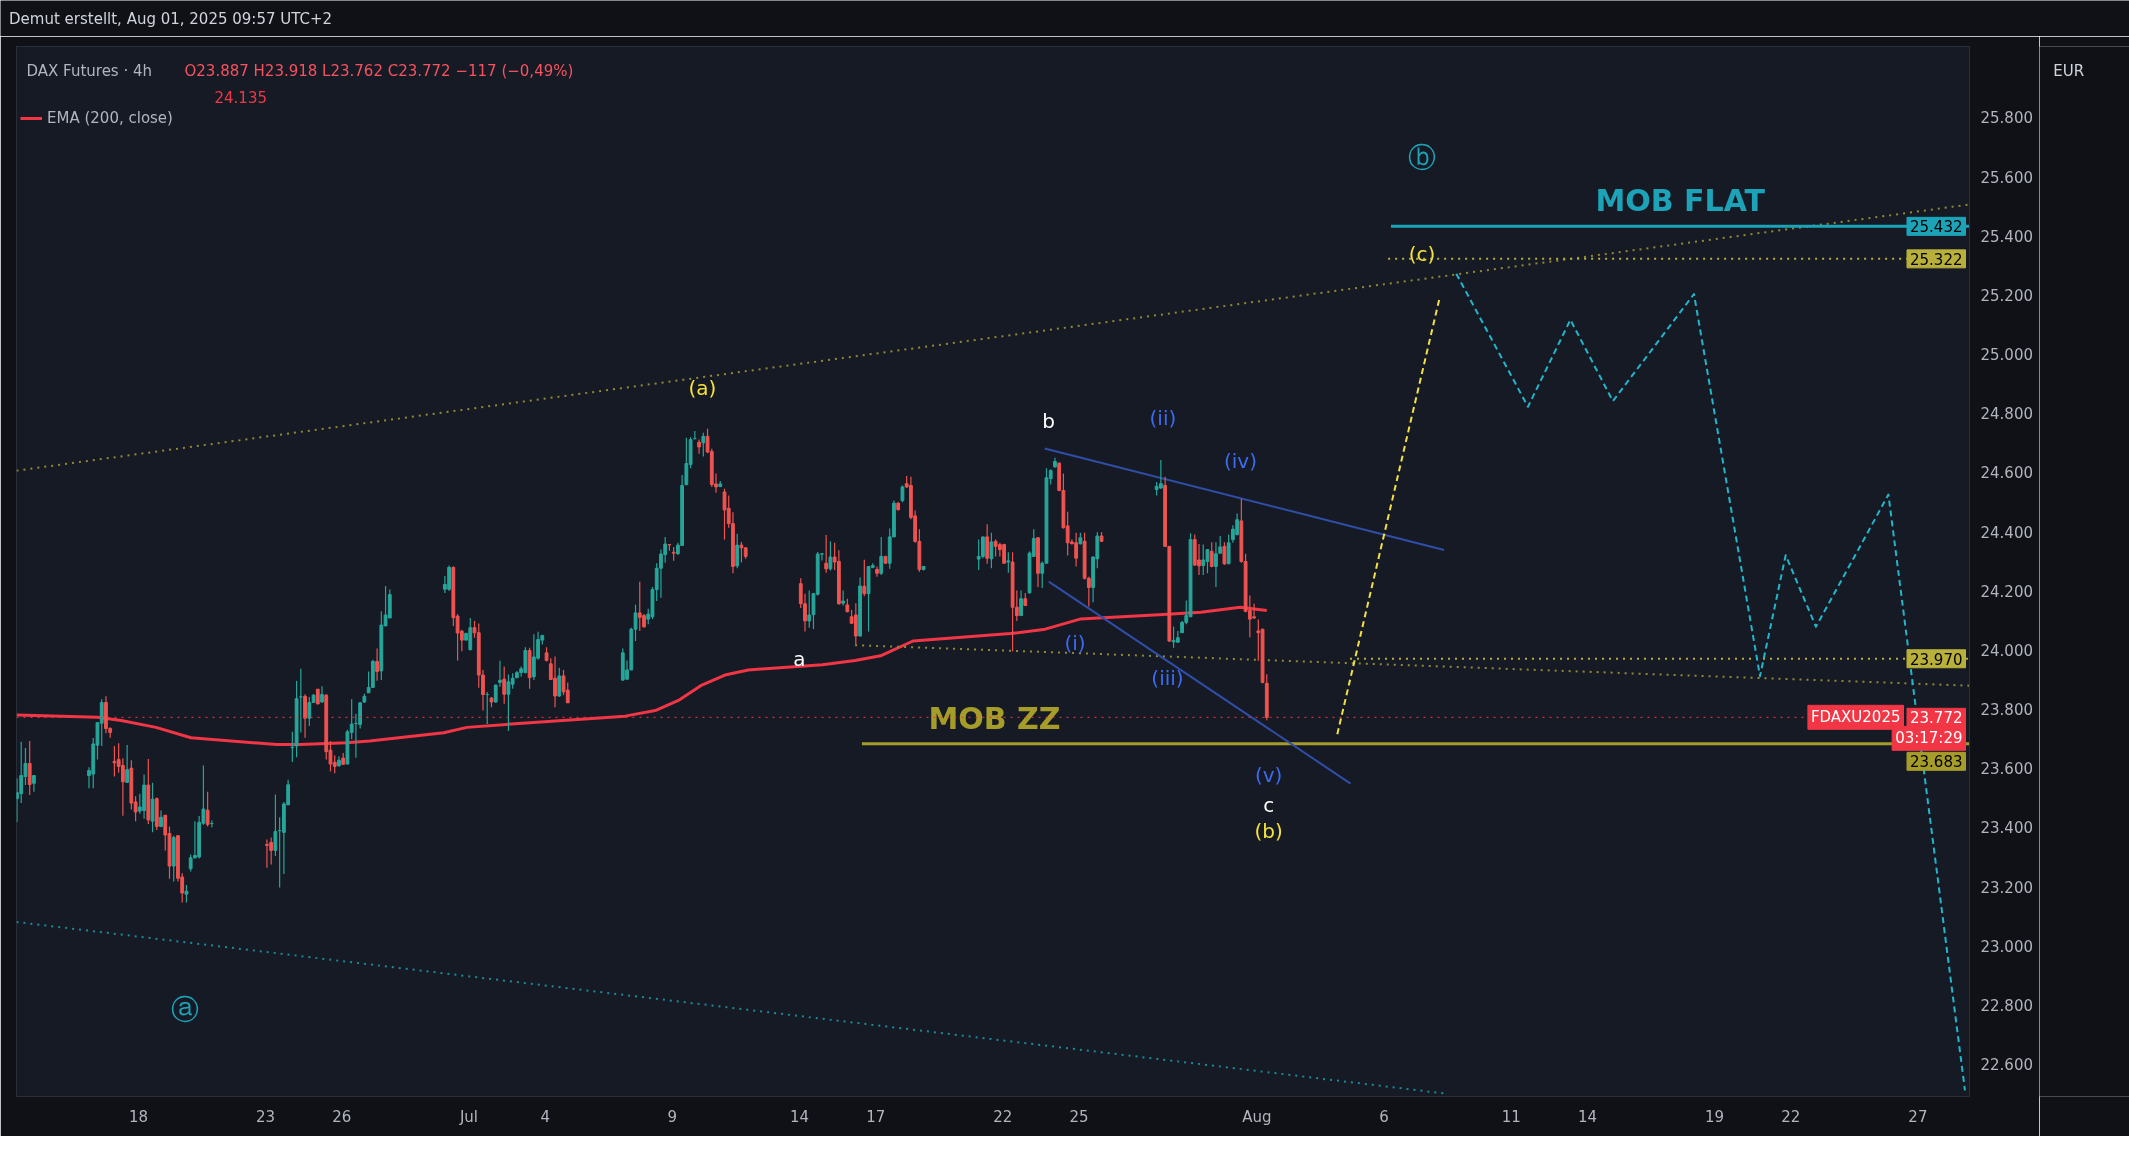 This screenshot has height=1170, width=2129. What do you see at coordinates (1079, 1116) in the screenshot?
I see `x-tick-label: 25` at bounding box center [1079, 1116].